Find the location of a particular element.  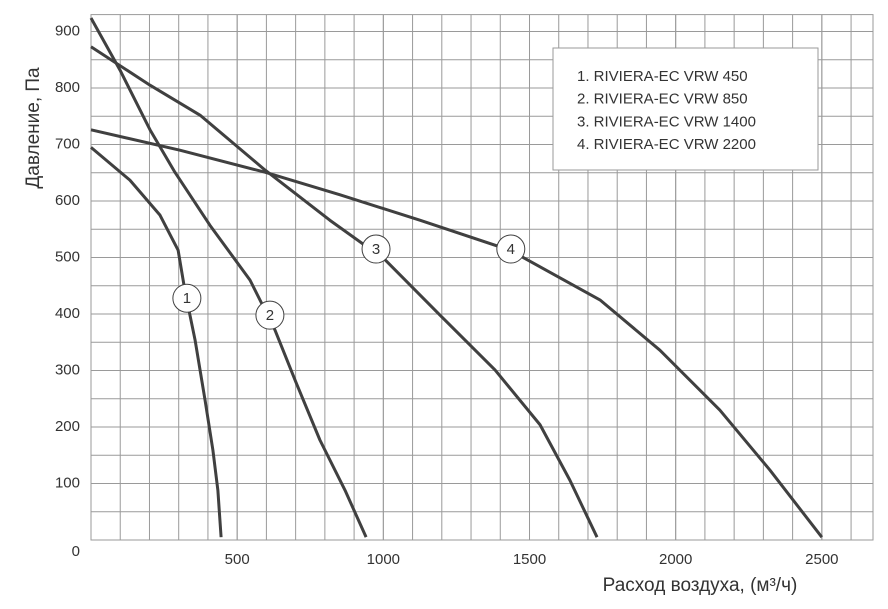

curve-label: 2 is located at coordinates (270, 315).